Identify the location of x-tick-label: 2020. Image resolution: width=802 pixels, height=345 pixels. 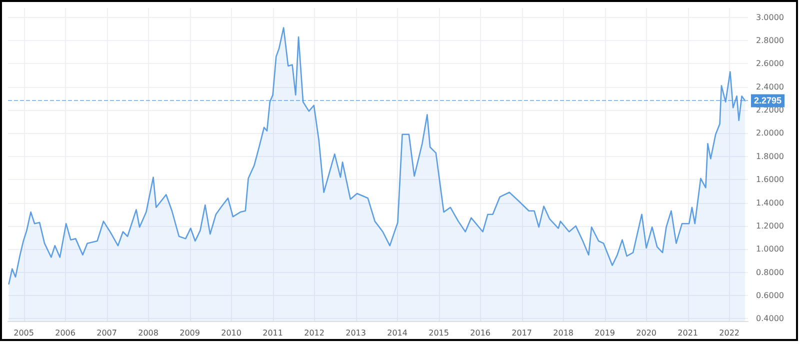
(646, 333).